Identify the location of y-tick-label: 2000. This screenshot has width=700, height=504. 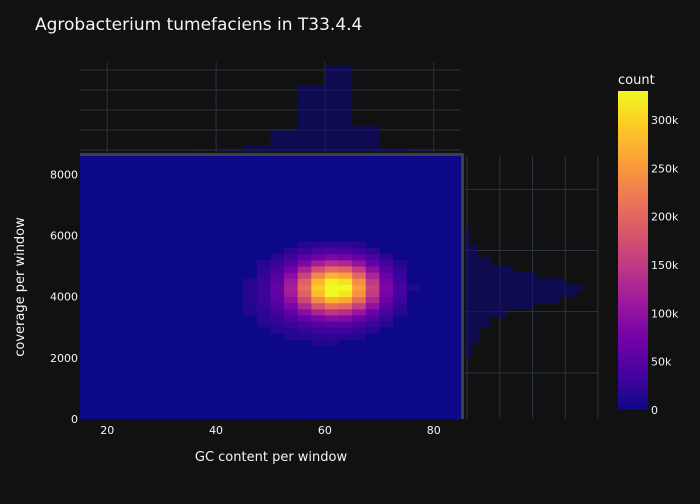
(64, 358).